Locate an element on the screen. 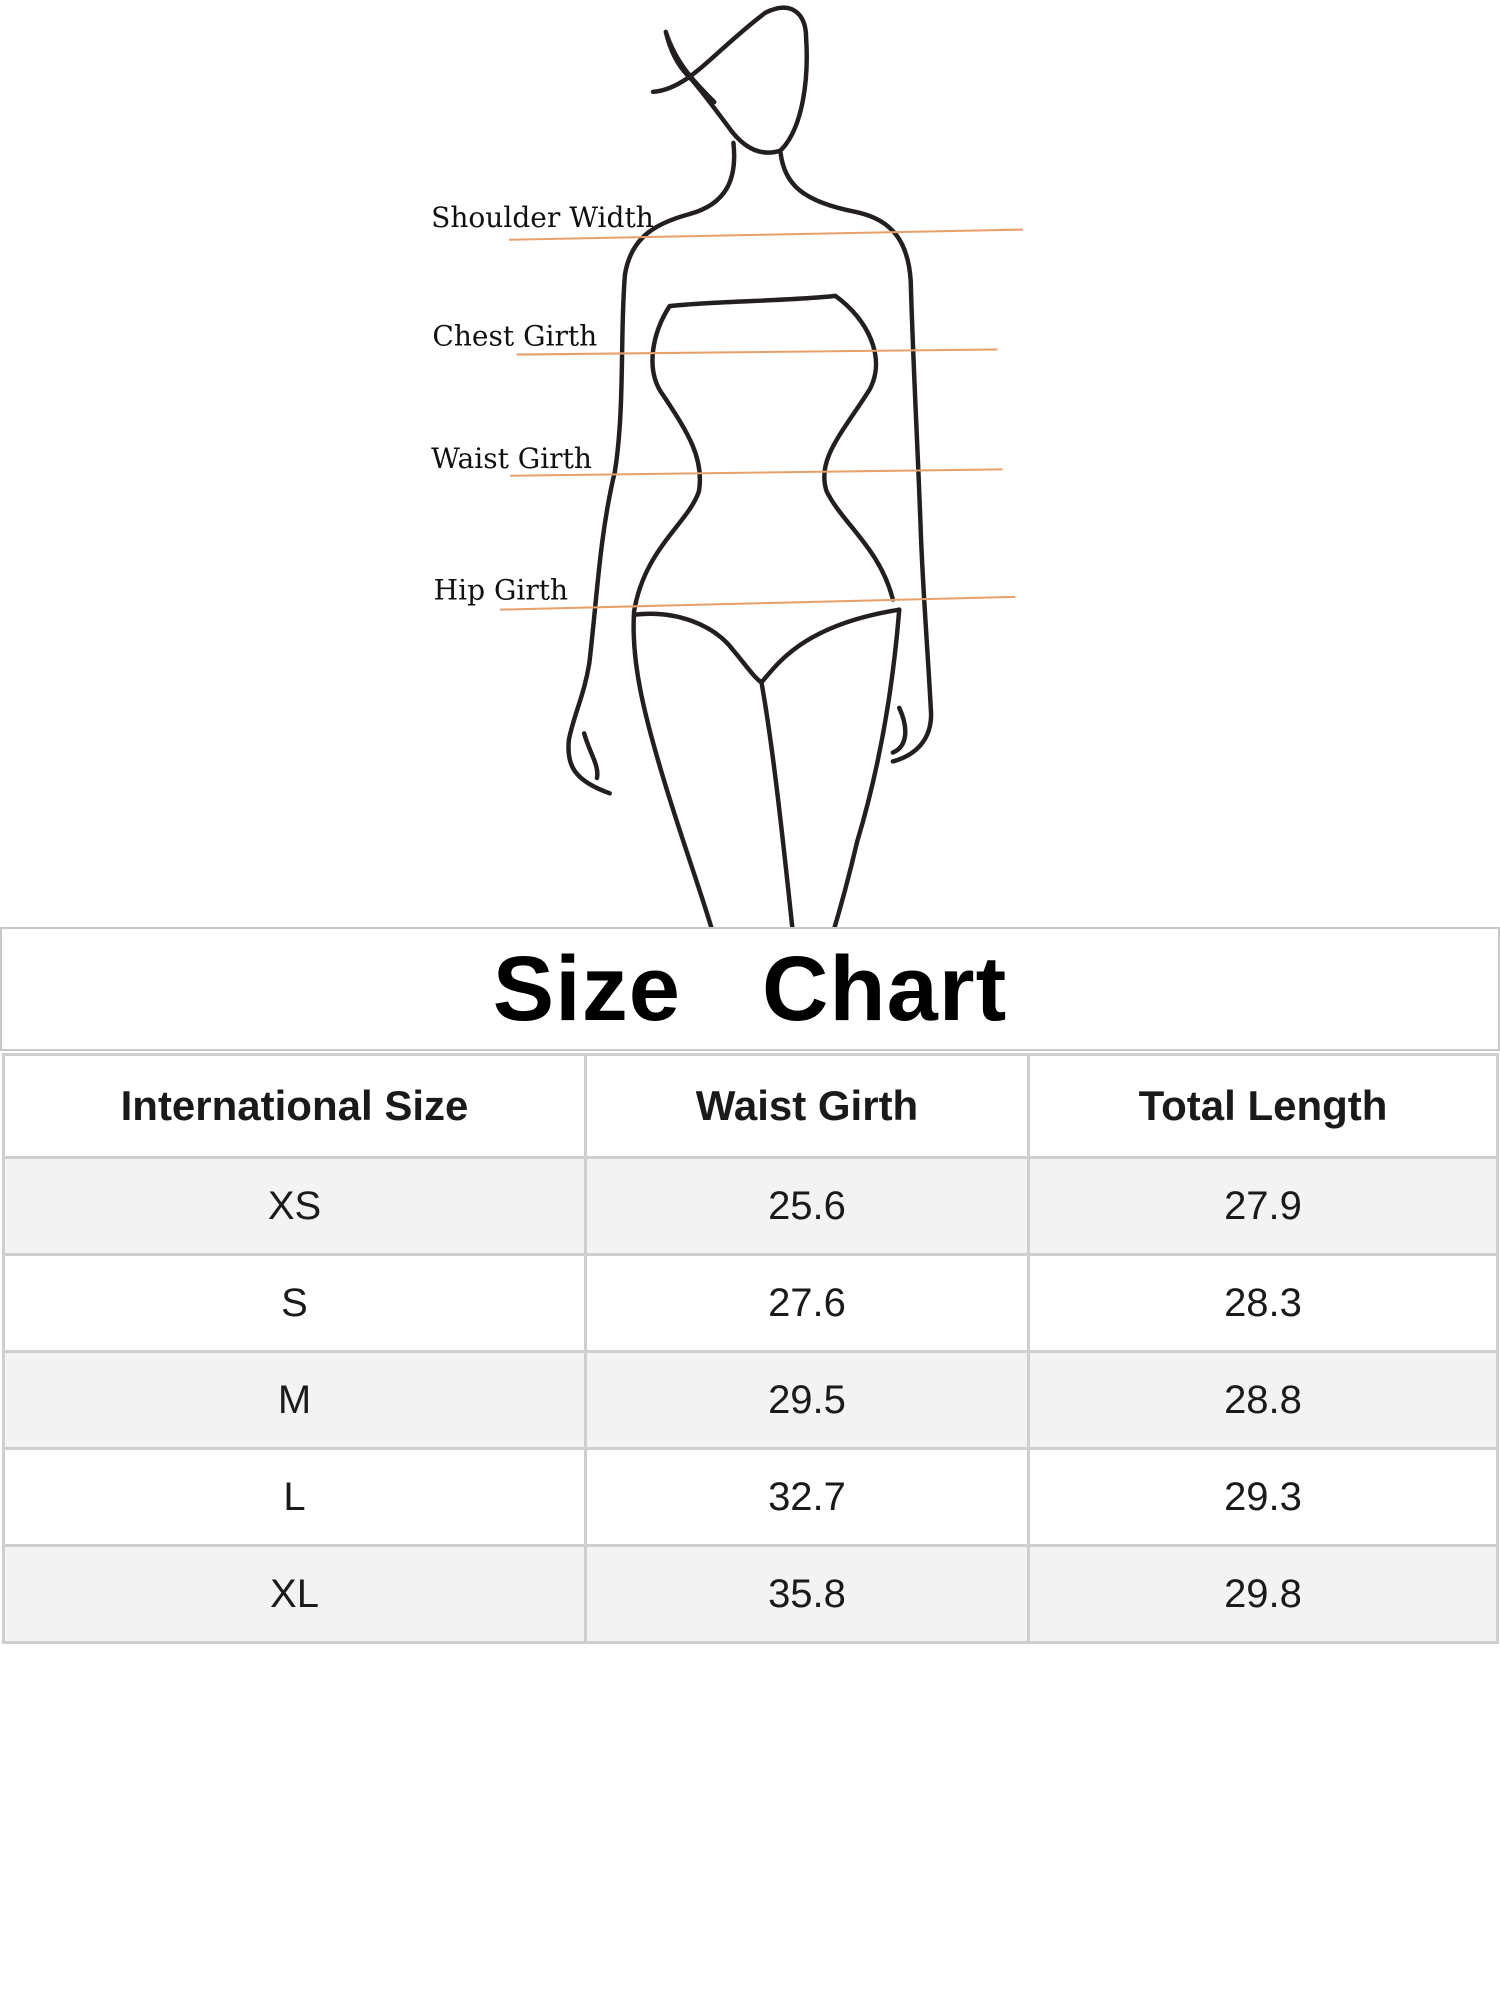 This screenshot has width=1500, height=2000. table-row: XS 25.6 27.9 is located at coordinates (751, 1206).